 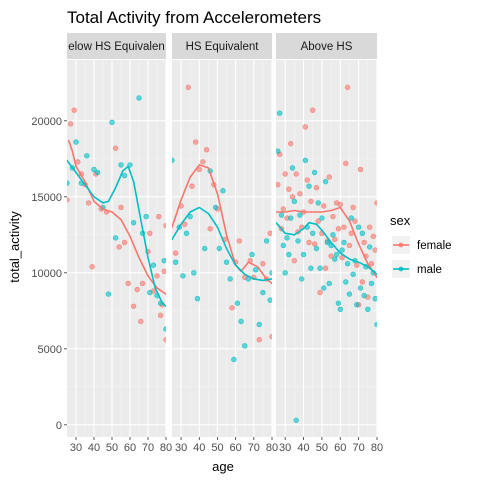 I want to click on x-tick-label: 40, so click(x=199, y=448).